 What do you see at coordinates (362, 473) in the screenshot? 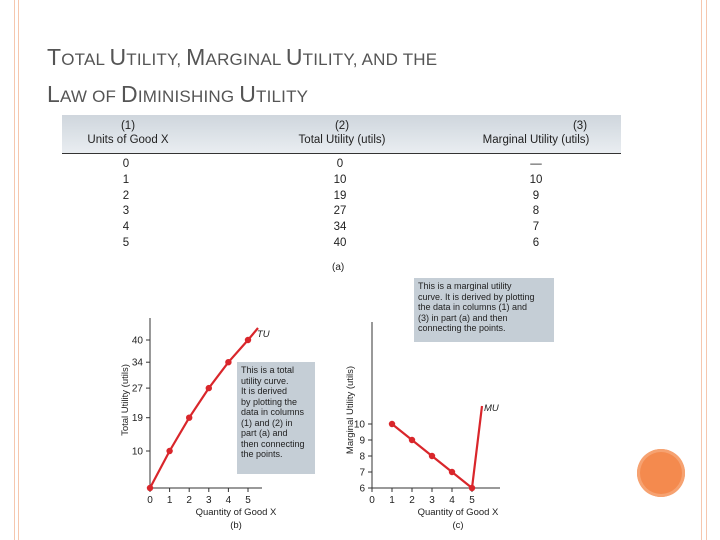
I see `y-tick-label: 7` at bounding box center [362, 473].